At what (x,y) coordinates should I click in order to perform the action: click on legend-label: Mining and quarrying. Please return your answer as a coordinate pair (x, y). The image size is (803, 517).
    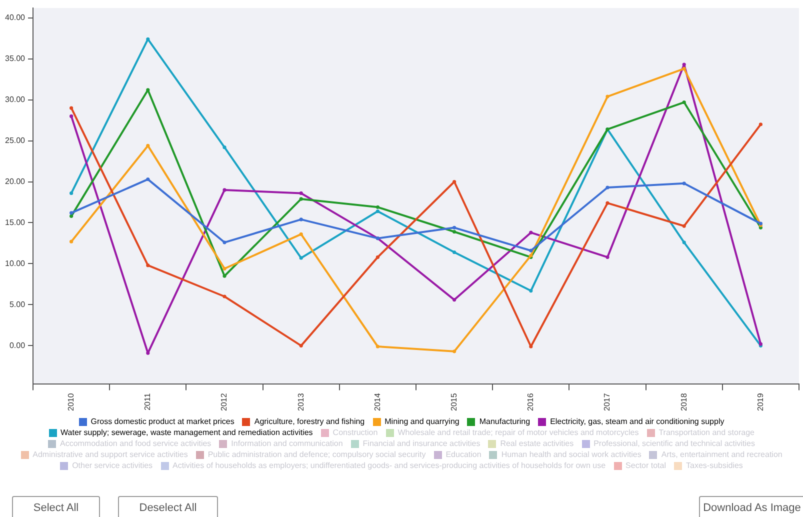
    Looking at the image, I should click on (422, 421).